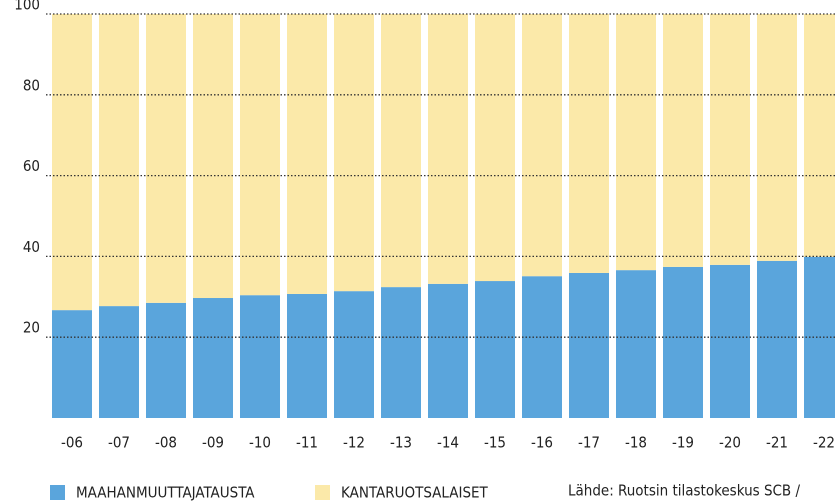  What do you see at coordinates (72, 443) in the screenshot?
I see `x-tick-label: -06` at bounding box center [72, 443].